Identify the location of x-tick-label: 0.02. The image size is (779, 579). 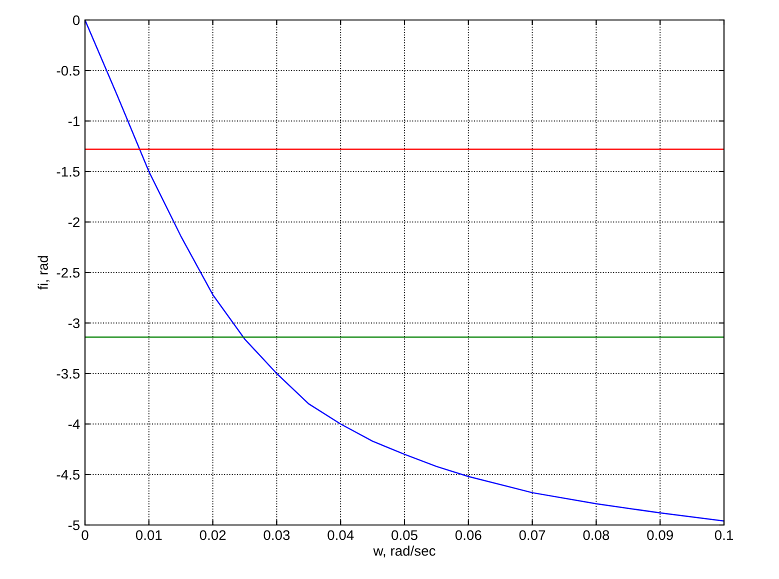
(213, 535).